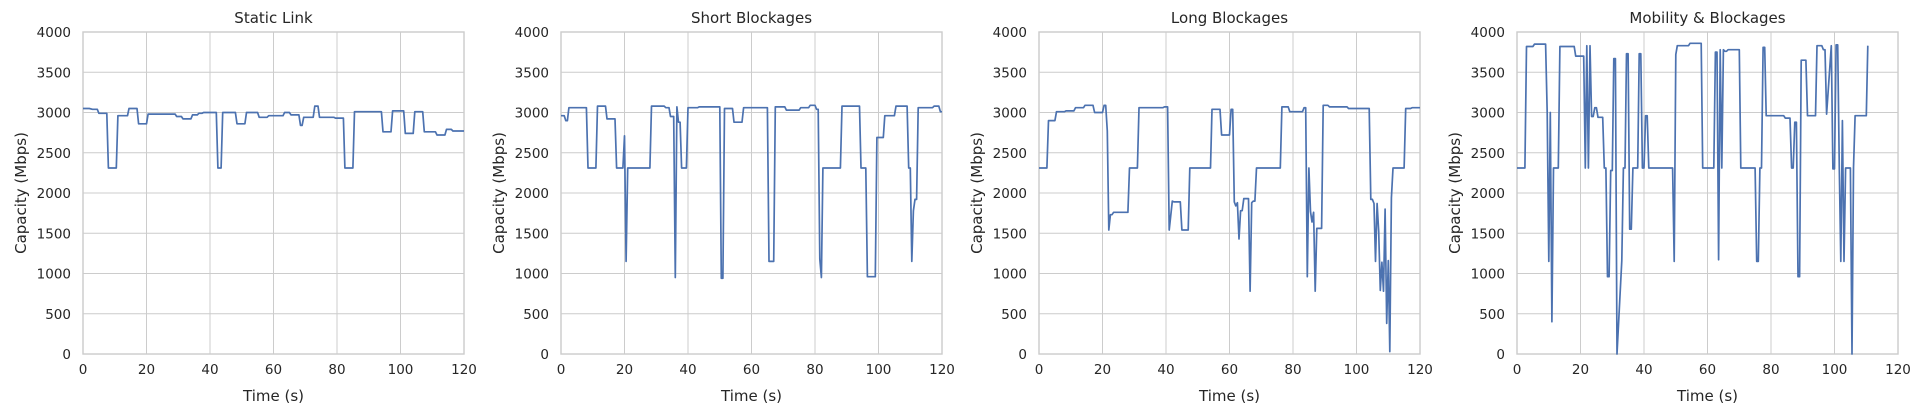 The image size is (1920, 408). I want to click on chart-title: Short Blockages, so click(751, 18).